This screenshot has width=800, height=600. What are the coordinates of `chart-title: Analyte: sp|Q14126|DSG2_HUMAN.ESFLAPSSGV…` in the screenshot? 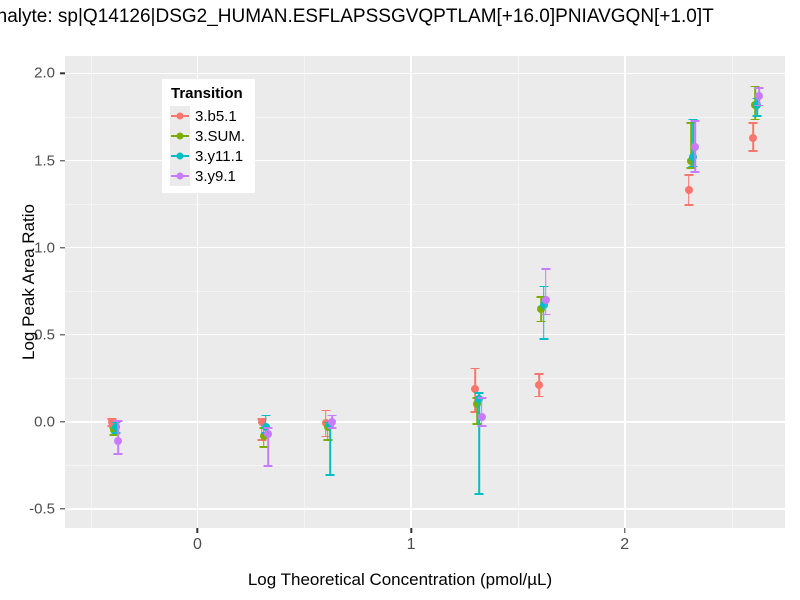 It's located at (357, 16).